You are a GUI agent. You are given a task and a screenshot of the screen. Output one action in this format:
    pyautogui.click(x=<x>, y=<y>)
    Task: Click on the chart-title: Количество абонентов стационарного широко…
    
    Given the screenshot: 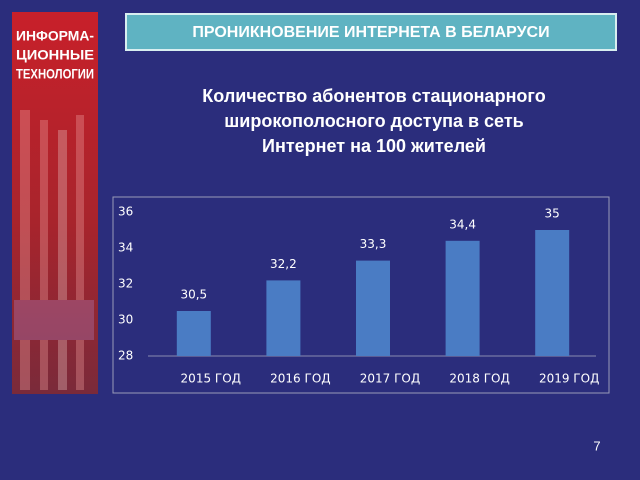 What is the action you would take?
    pyautogui.click(x=373, y=121)
    